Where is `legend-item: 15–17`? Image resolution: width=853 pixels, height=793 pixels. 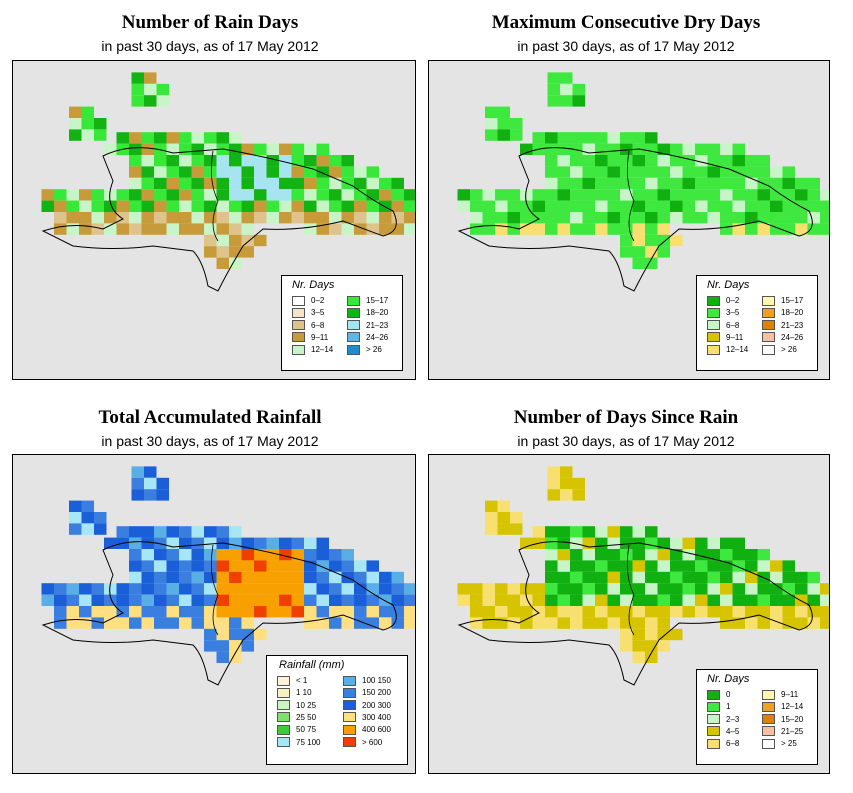 legend-item: 15–17 is located at coordinates (782, 300).